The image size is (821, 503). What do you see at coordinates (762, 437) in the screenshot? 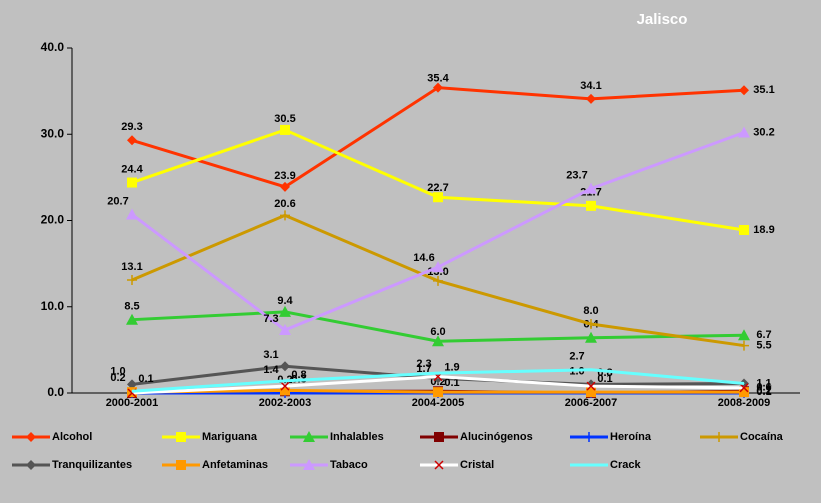
I see `legend-label: Cocaína` at bounding box center [762, 437].